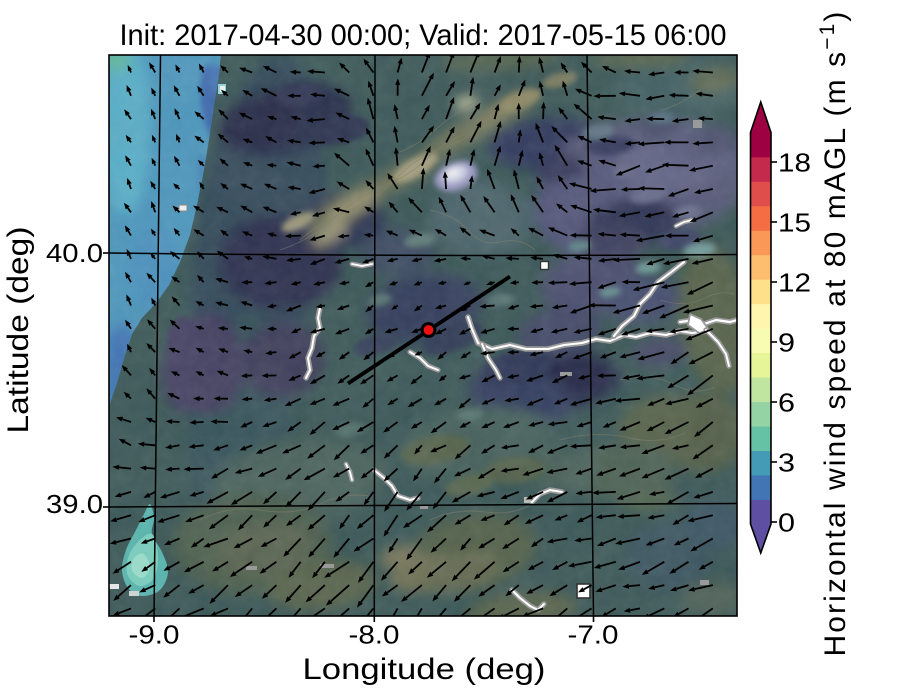 The height and width of the screenshot is (700, 900). What do you see at coordinates (786, 343) in the screenshot?
I see `svg-text: 9` at bounding box center [786, 343].